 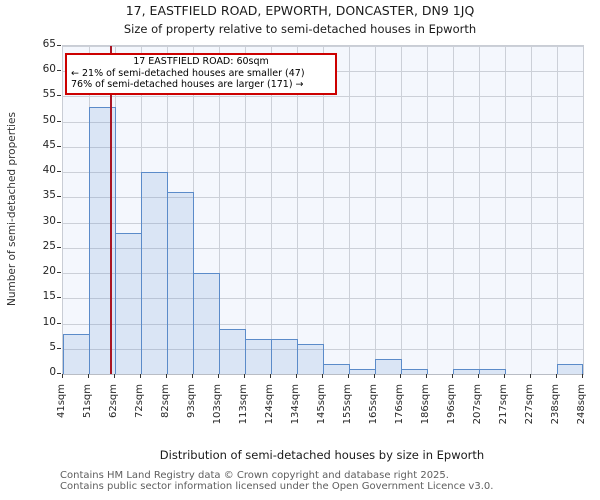 I want to click on x-tick-label: 165sqm, so click(x=373, y=404).